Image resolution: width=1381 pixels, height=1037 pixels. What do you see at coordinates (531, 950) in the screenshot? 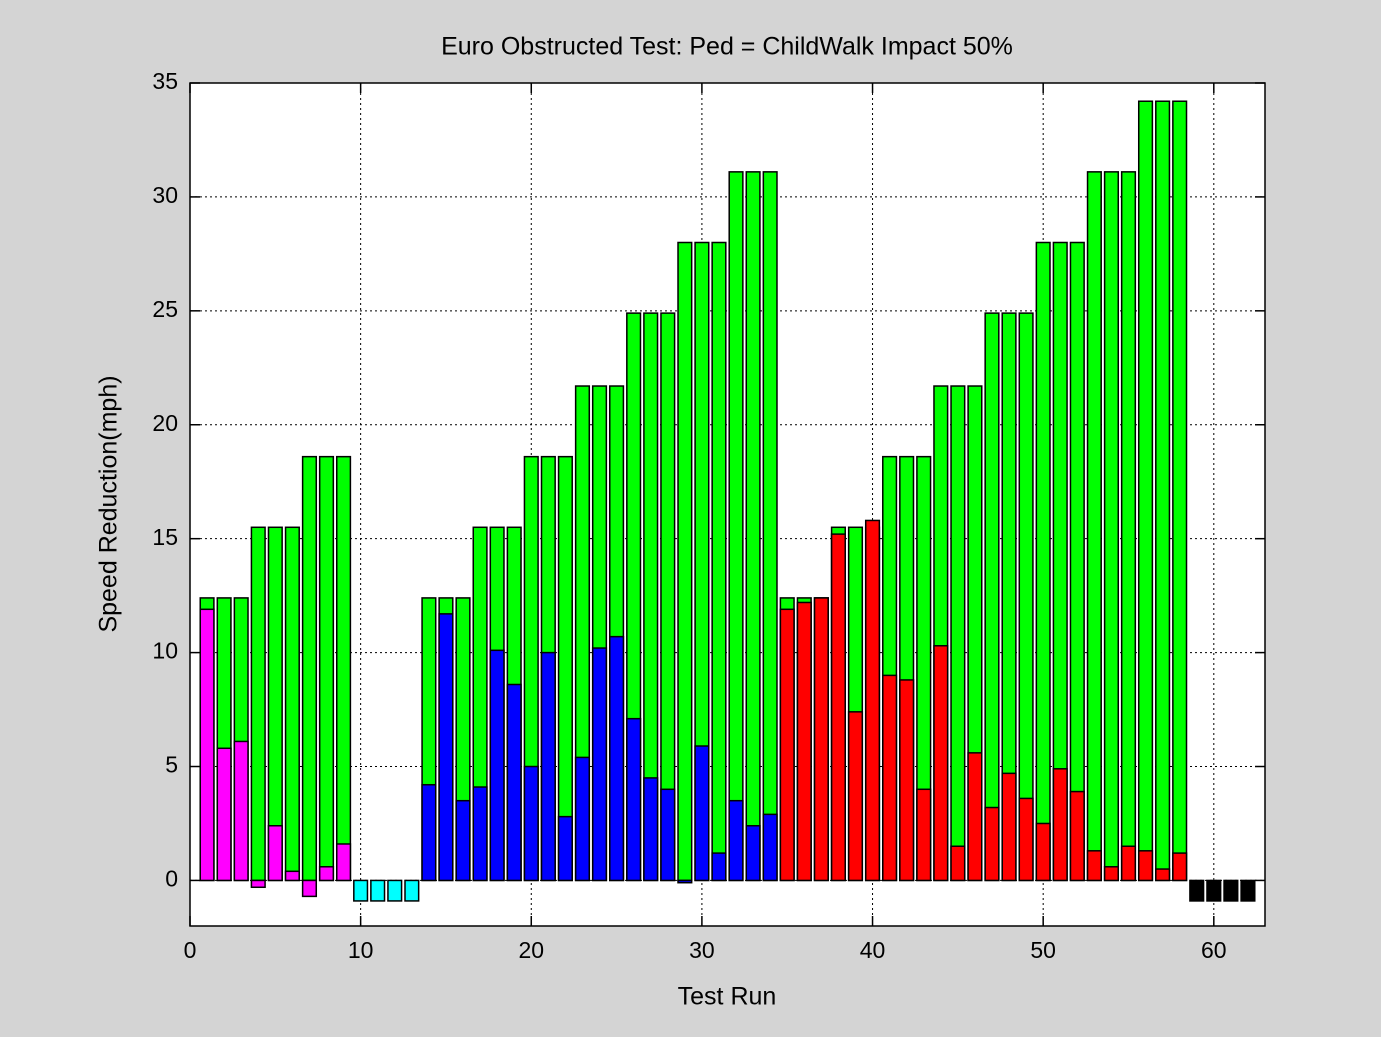
I see `x-tick-label: 20` at bounding box center [531, 950].